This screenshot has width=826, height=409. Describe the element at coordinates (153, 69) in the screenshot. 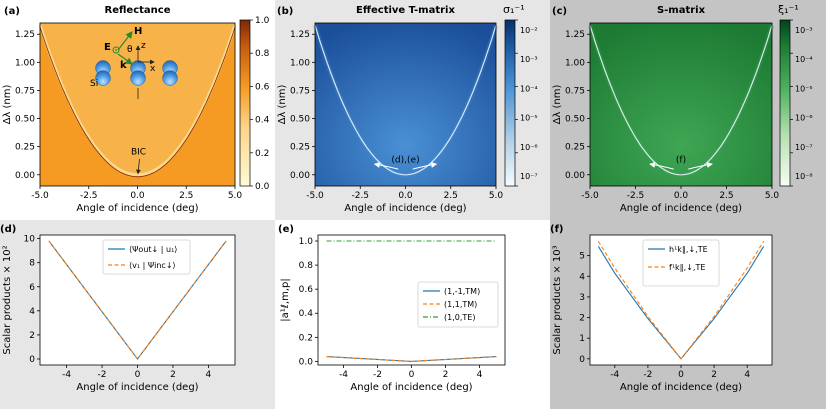

I see `x-label: x` at that location.